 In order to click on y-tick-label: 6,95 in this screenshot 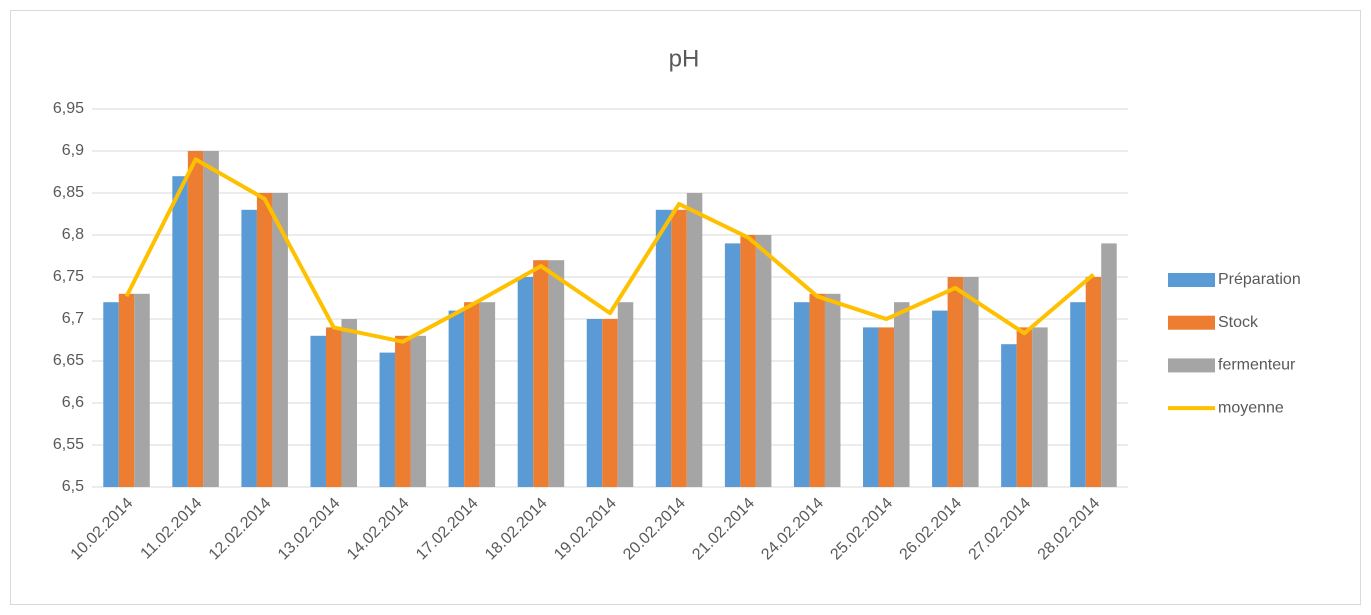, I will do `click(68, 108)`.